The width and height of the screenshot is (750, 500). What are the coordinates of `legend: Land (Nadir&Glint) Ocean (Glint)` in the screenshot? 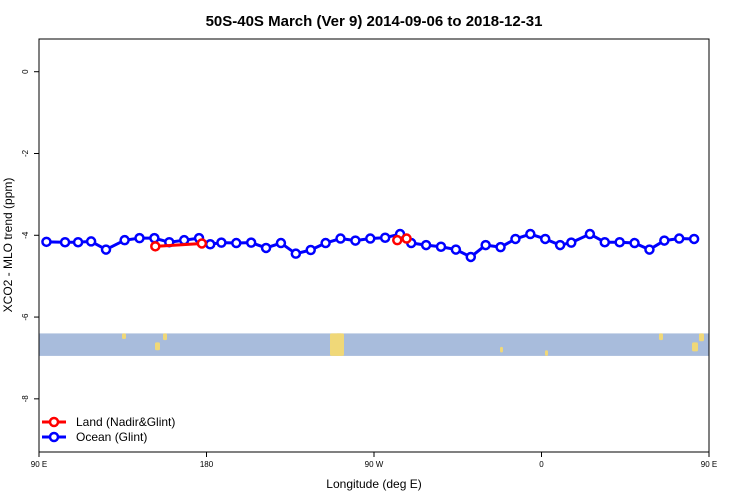 It's located at (108, 429).